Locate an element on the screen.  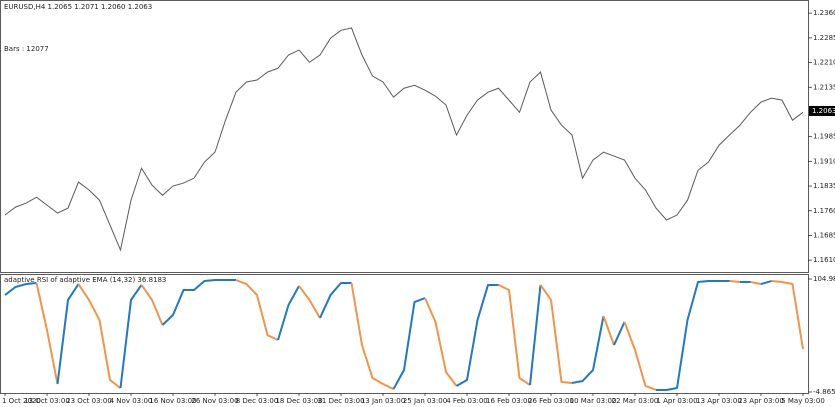
x-tick-label: 16 Feb 03:00 is located at coordinates (509, 401).